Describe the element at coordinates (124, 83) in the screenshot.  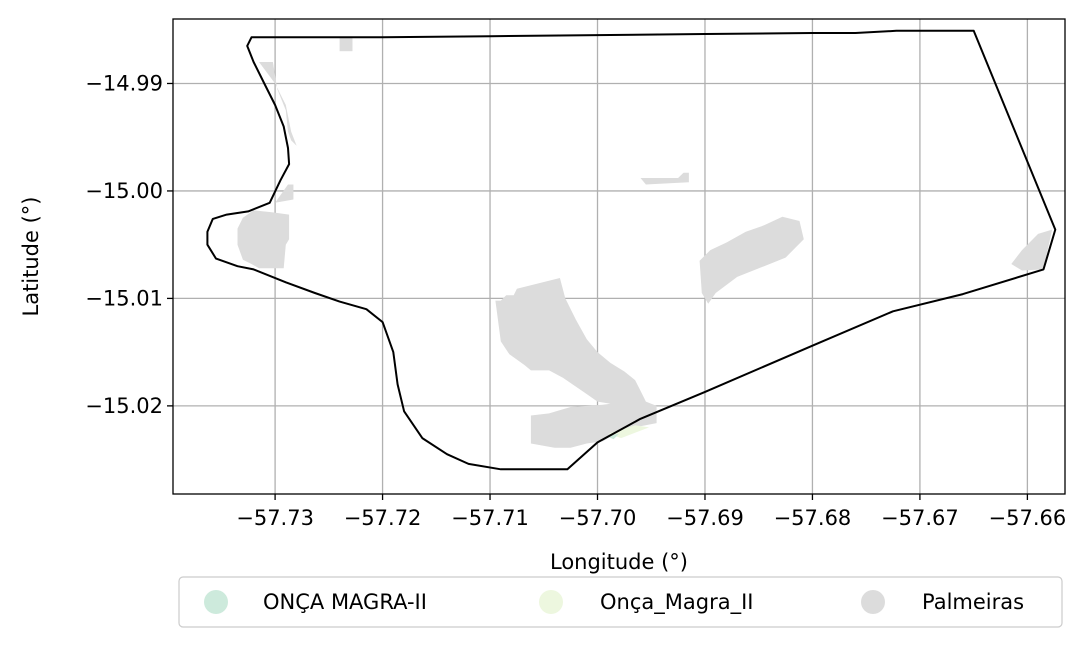
I see `y-tick-label: −14.99` at that location.